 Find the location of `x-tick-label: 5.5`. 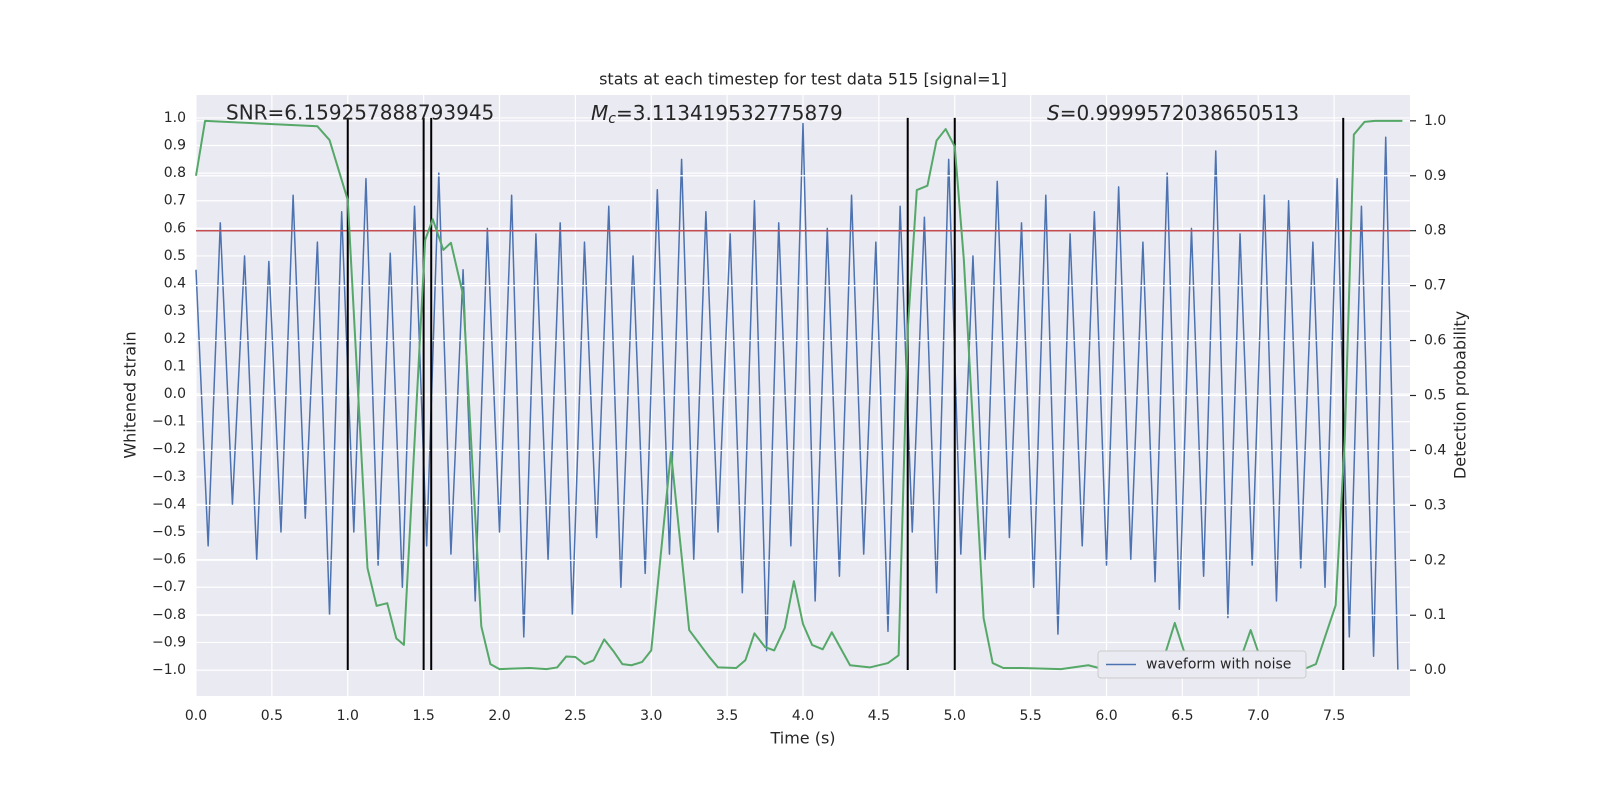

x-tick-label: 5.5 is located at coordinates (1030, 716).